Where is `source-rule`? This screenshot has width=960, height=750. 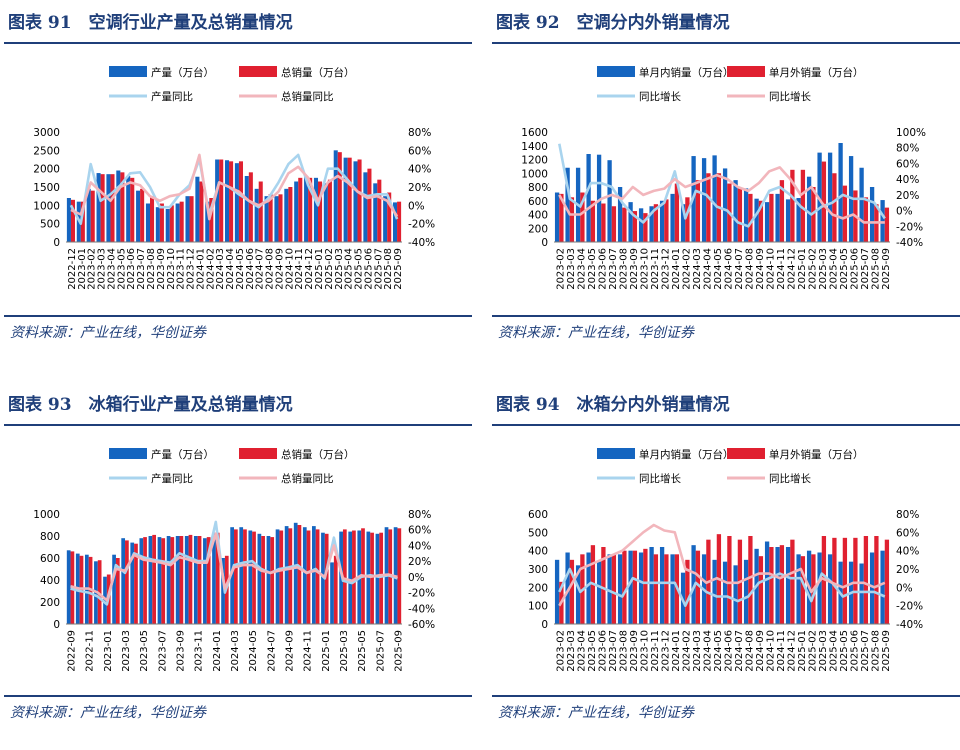
source-rule is located at coordinates (726, 316).